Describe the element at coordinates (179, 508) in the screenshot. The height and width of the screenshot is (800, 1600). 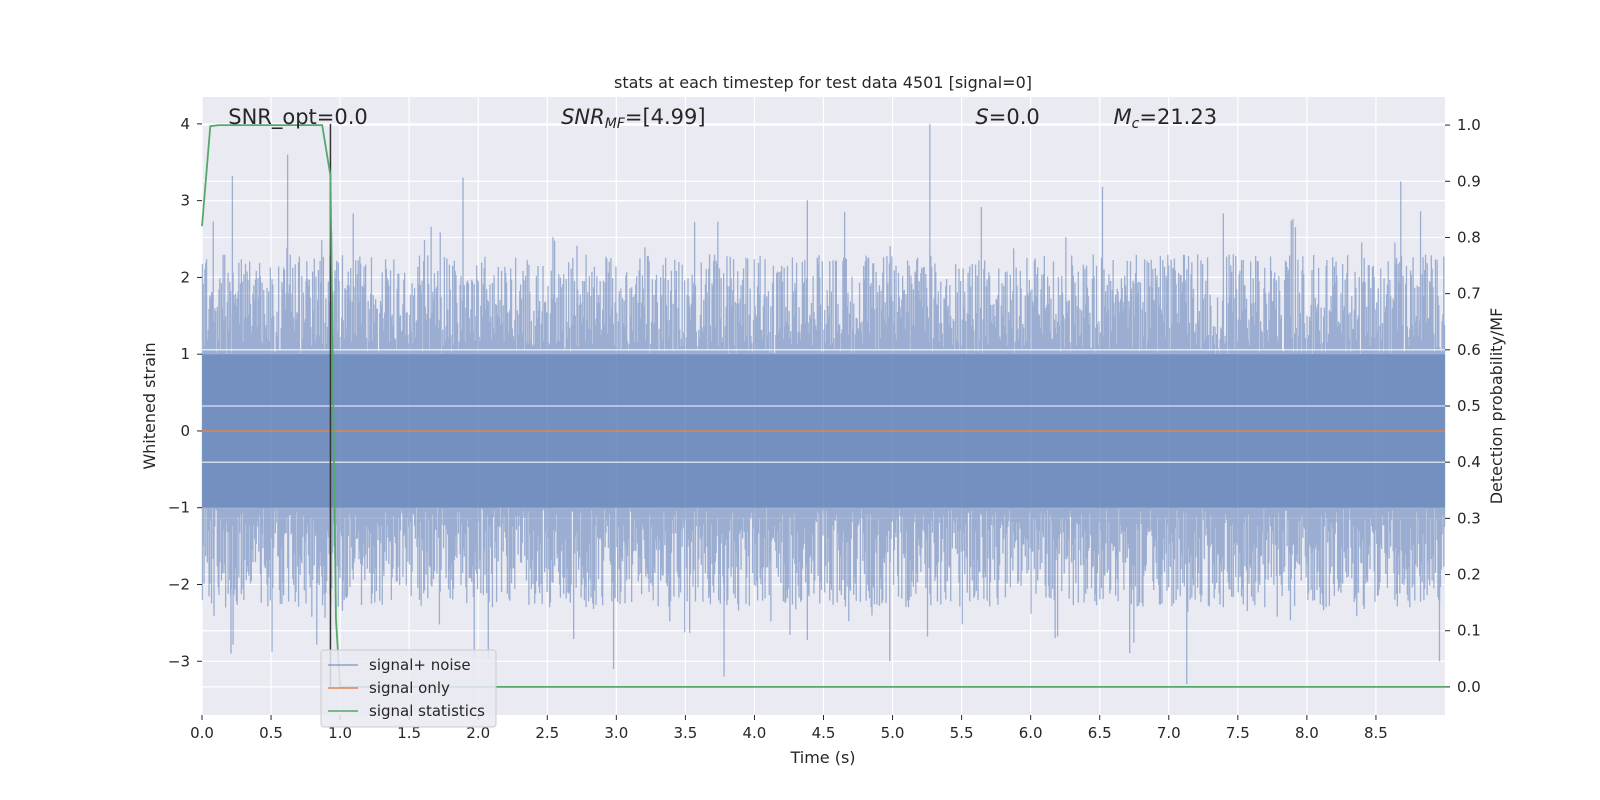
I see `y-tick-label: −1` at that location.